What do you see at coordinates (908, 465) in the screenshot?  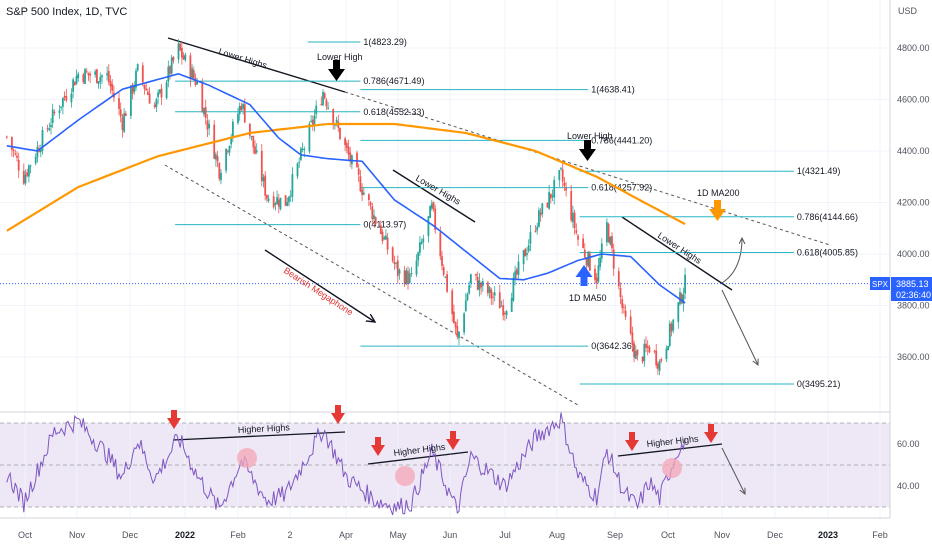 I see `rsi-axis: 60.00 40.00` at bounding box center [908, 465].